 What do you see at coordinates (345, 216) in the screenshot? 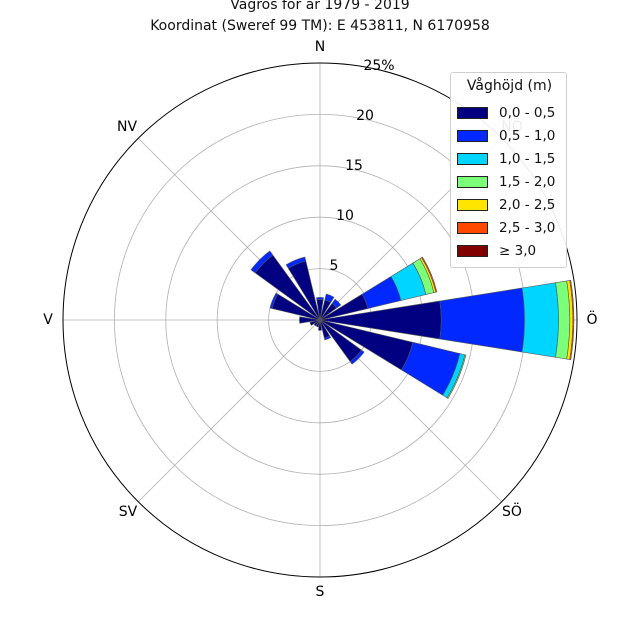
I see `r-tick-label-10: 10` at bounding box center [345, 216].